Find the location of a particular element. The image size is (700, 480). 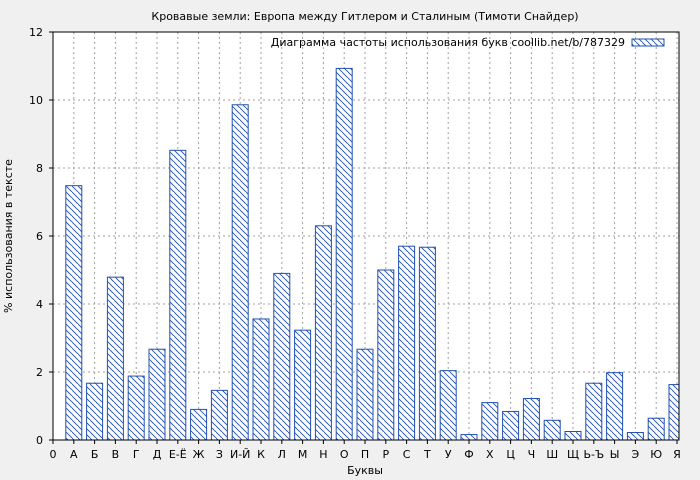

bar-З is located at coordinates (219, 415).